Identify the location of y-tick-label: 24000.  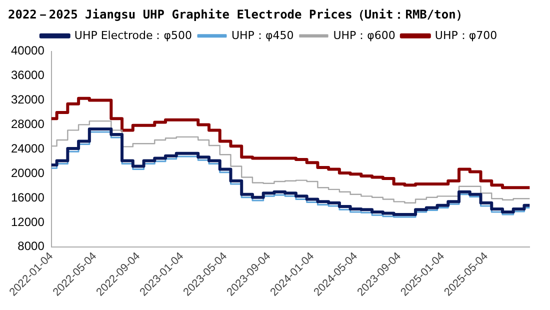
(27, 148).